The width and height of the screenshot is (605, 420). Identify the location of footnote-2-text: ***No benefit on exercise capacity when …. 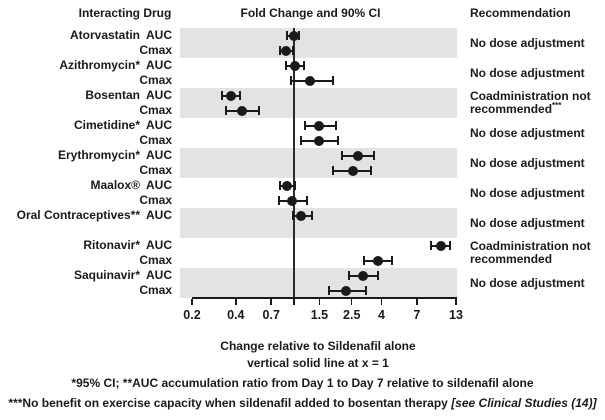
(230, 403).